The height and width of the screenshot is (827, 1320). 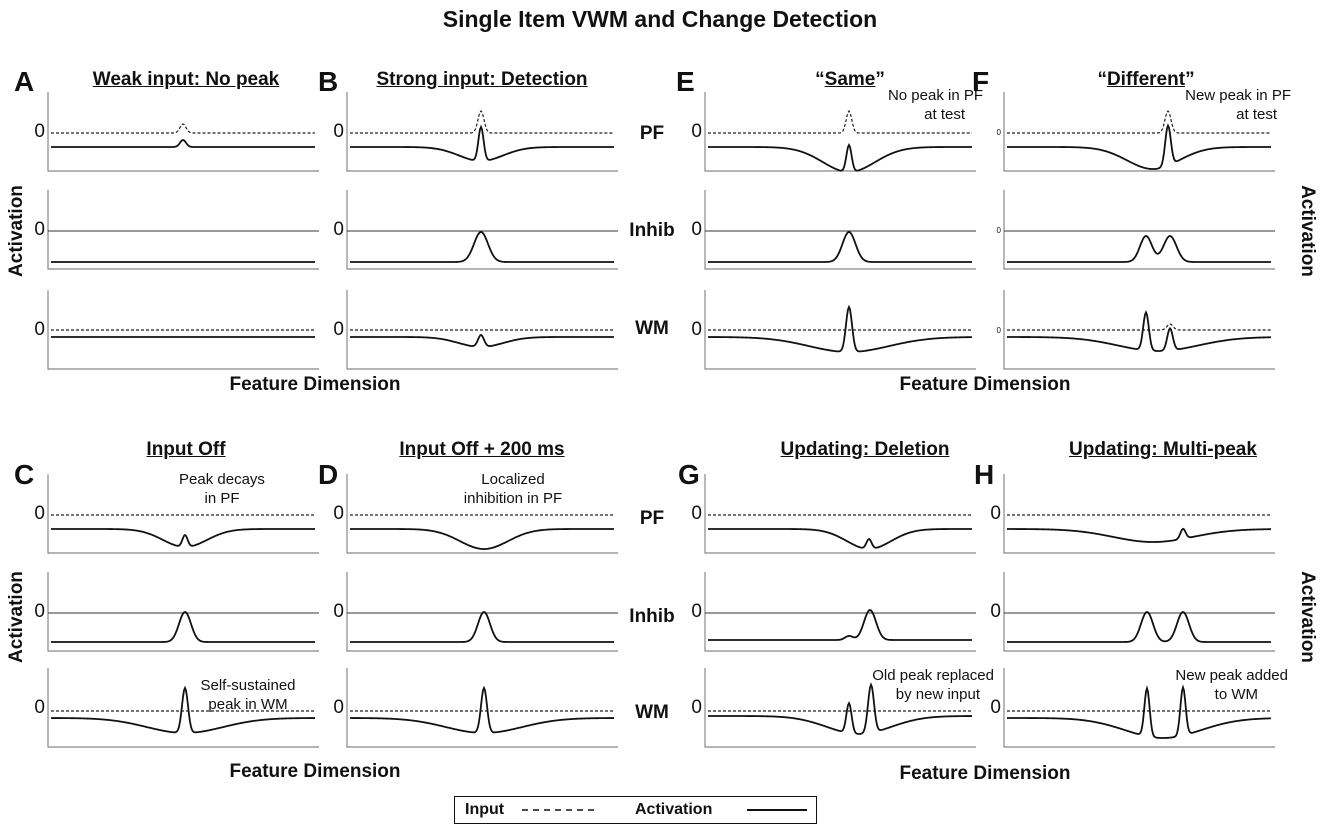 I want to click on panel-title-f: “Different”, so click(x=1146, y=80).